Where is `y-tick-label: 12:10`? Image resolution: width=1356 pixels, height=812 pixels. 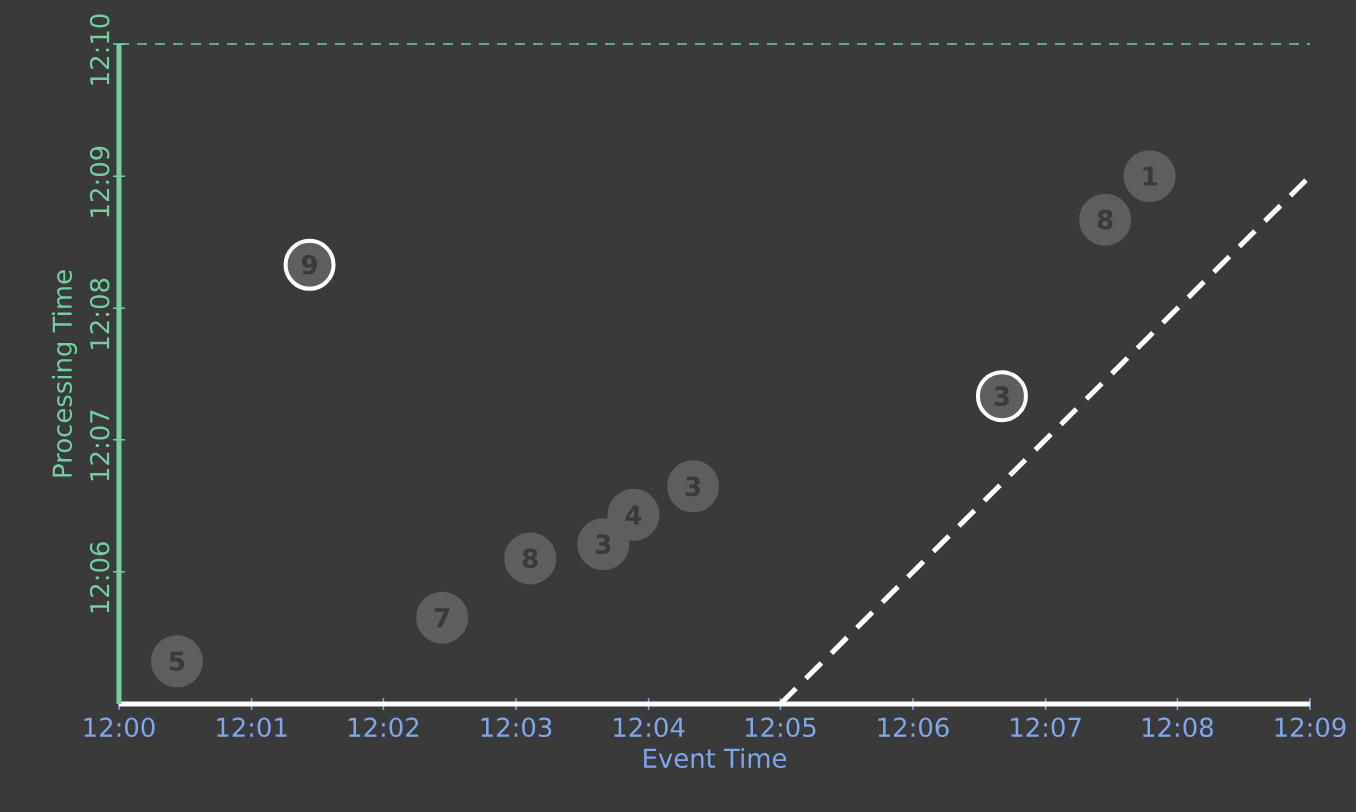
y-tick-label: 12:10 is located at coordinates (99, 49).